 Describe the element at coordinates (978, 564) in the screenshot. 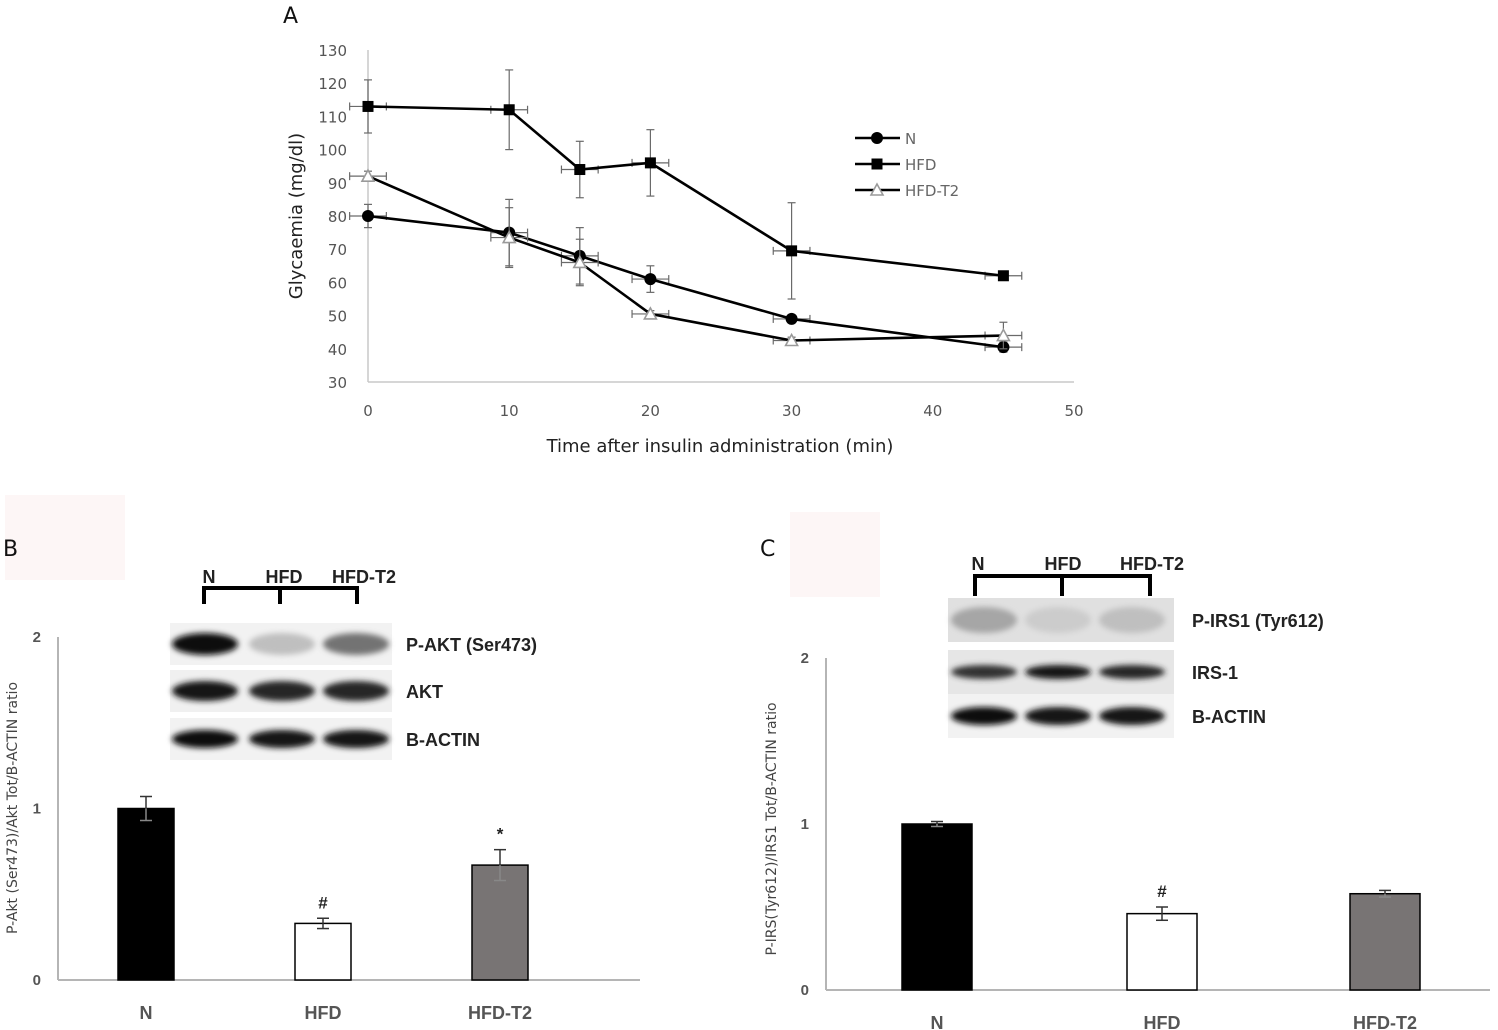

I see `lane-label: N` at that location.